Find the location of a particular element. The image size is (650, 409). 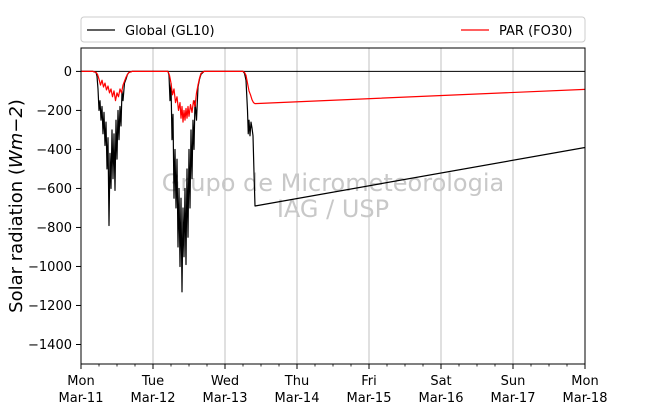

y-axis-label-exp: −2 is located at coordinates (16, 119).